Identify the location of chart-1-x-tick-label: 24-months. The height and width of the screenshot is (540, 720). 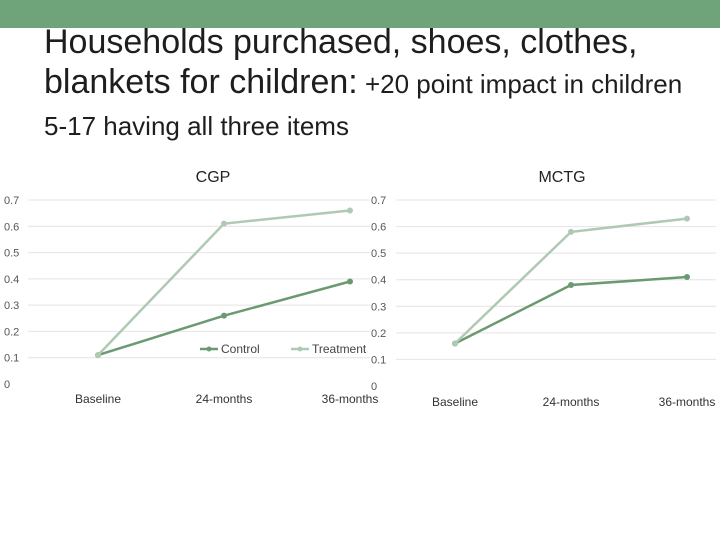
(224, 399).